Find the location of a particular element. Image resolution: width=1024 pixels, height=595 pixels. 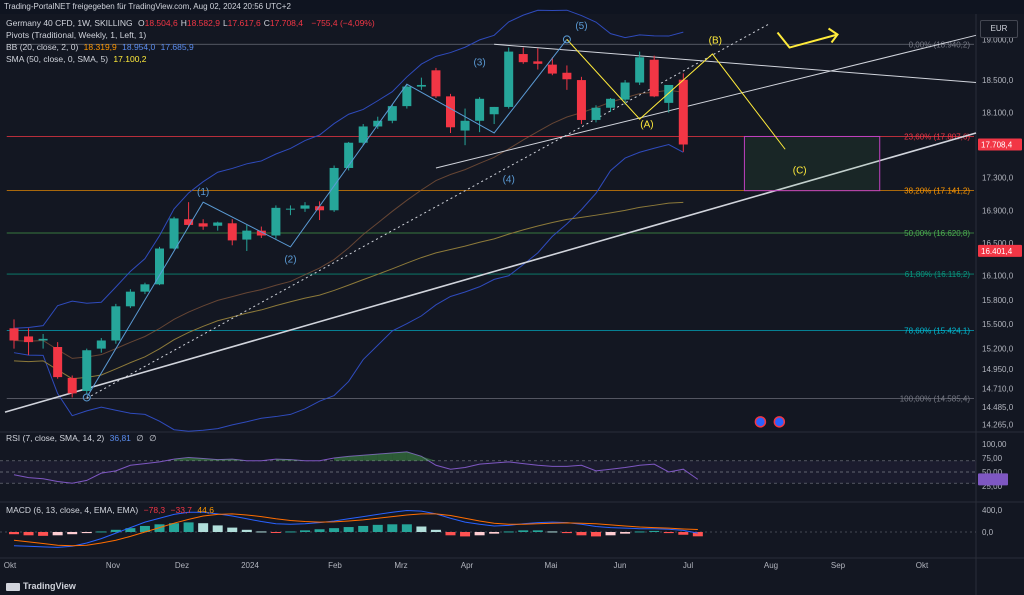

price-axis-tick: 18.100,0 is located at coordinates (998, 113).